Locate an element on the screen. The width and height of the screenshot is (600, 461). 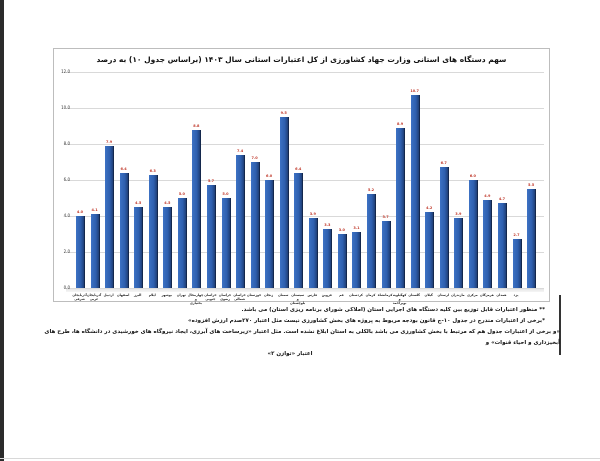
x-category-label: چهارمحال و بختیاری is located at coordinates (195, 299).